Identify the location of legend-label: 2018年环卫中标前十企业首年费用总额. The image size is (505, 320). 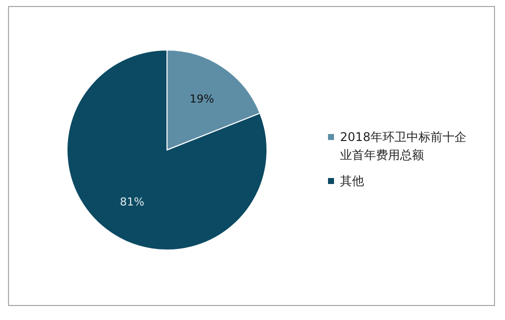
(404, 146).